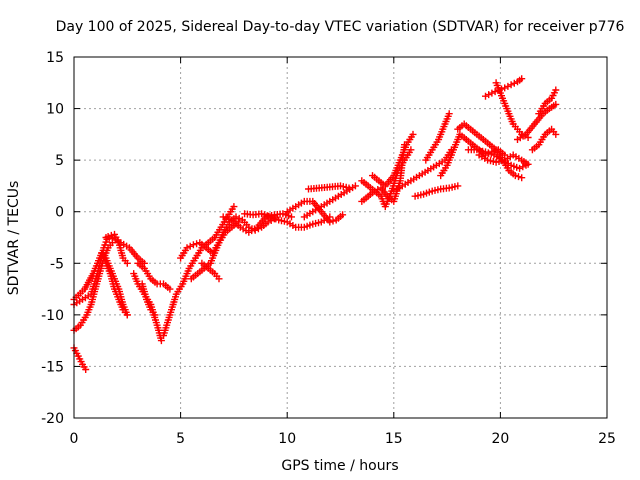 This screenshot has width=640, height=480. What do you see at coordinates (329, 201) in the screenshot?
I see `series-track-q` at bounding box center [329, 201].